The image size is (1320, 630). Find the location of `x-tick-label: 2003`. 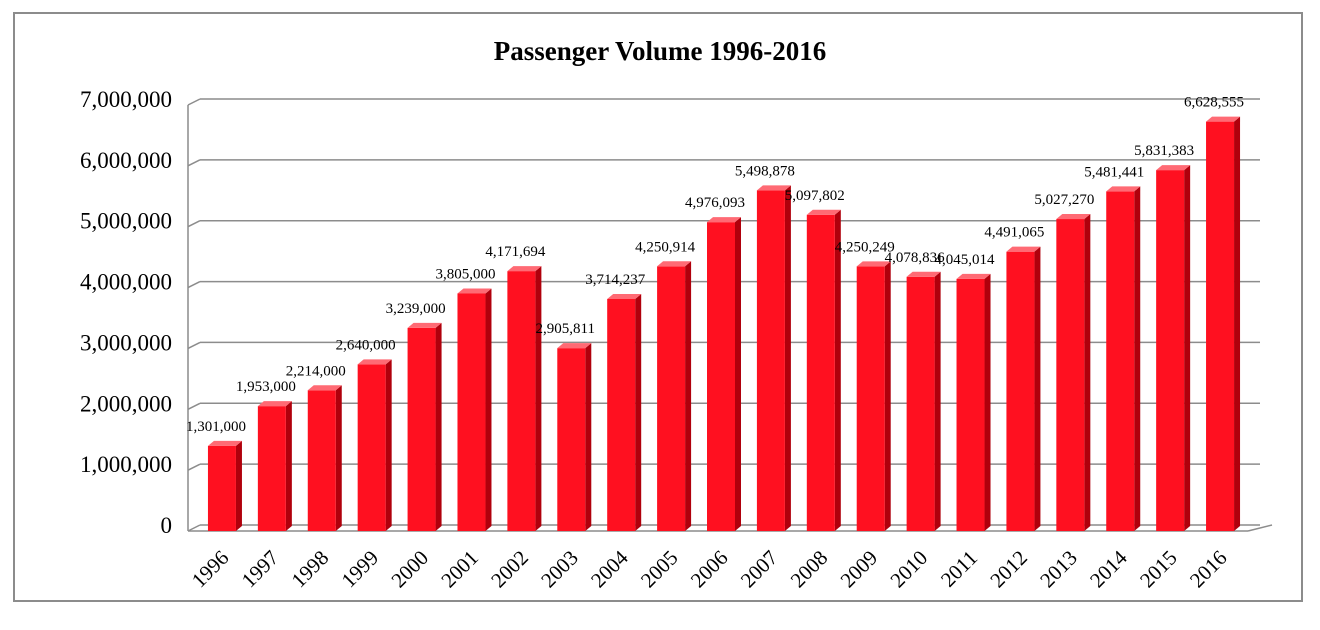

x-tick-label: 2003 is located at coordinates (559, 569).